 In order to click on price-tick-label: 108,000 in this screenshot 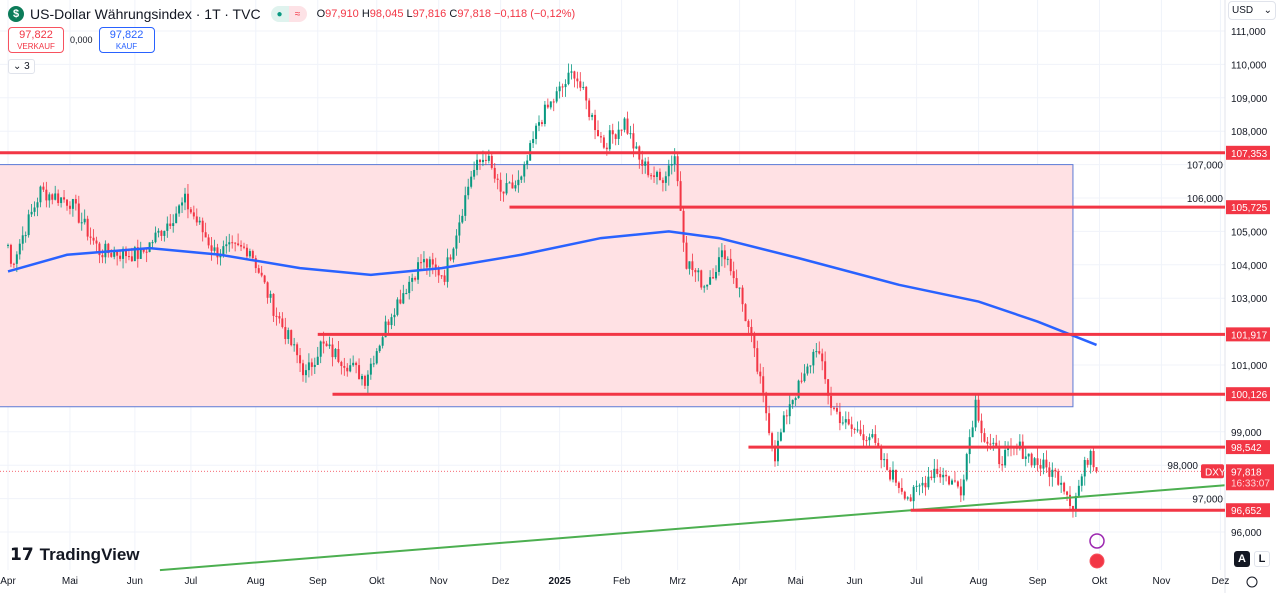, I will do `click(1249, 132)`.